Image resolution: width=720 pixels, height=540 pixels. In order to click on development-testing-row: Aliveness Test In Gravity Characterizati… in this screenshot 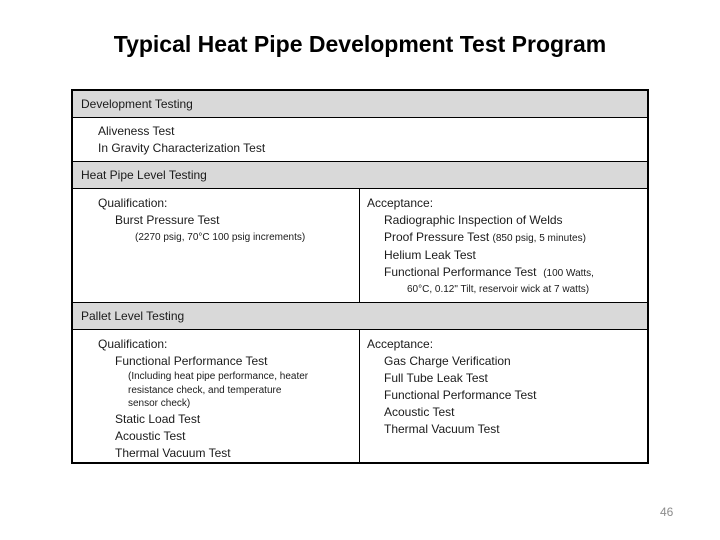, I will do `click(360, 140)`.